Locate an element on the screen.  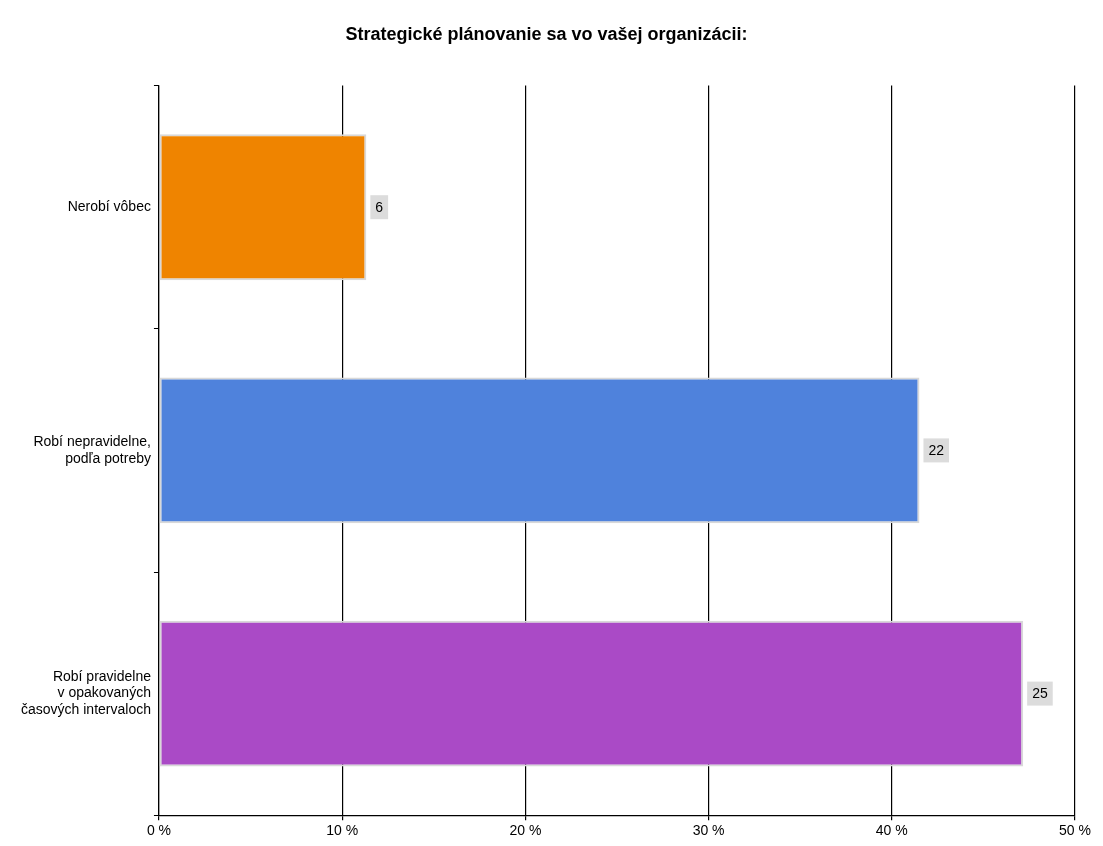
y-tick-label: Robí nepravidelne, podľa potreby is located at coordinates (92, 449).